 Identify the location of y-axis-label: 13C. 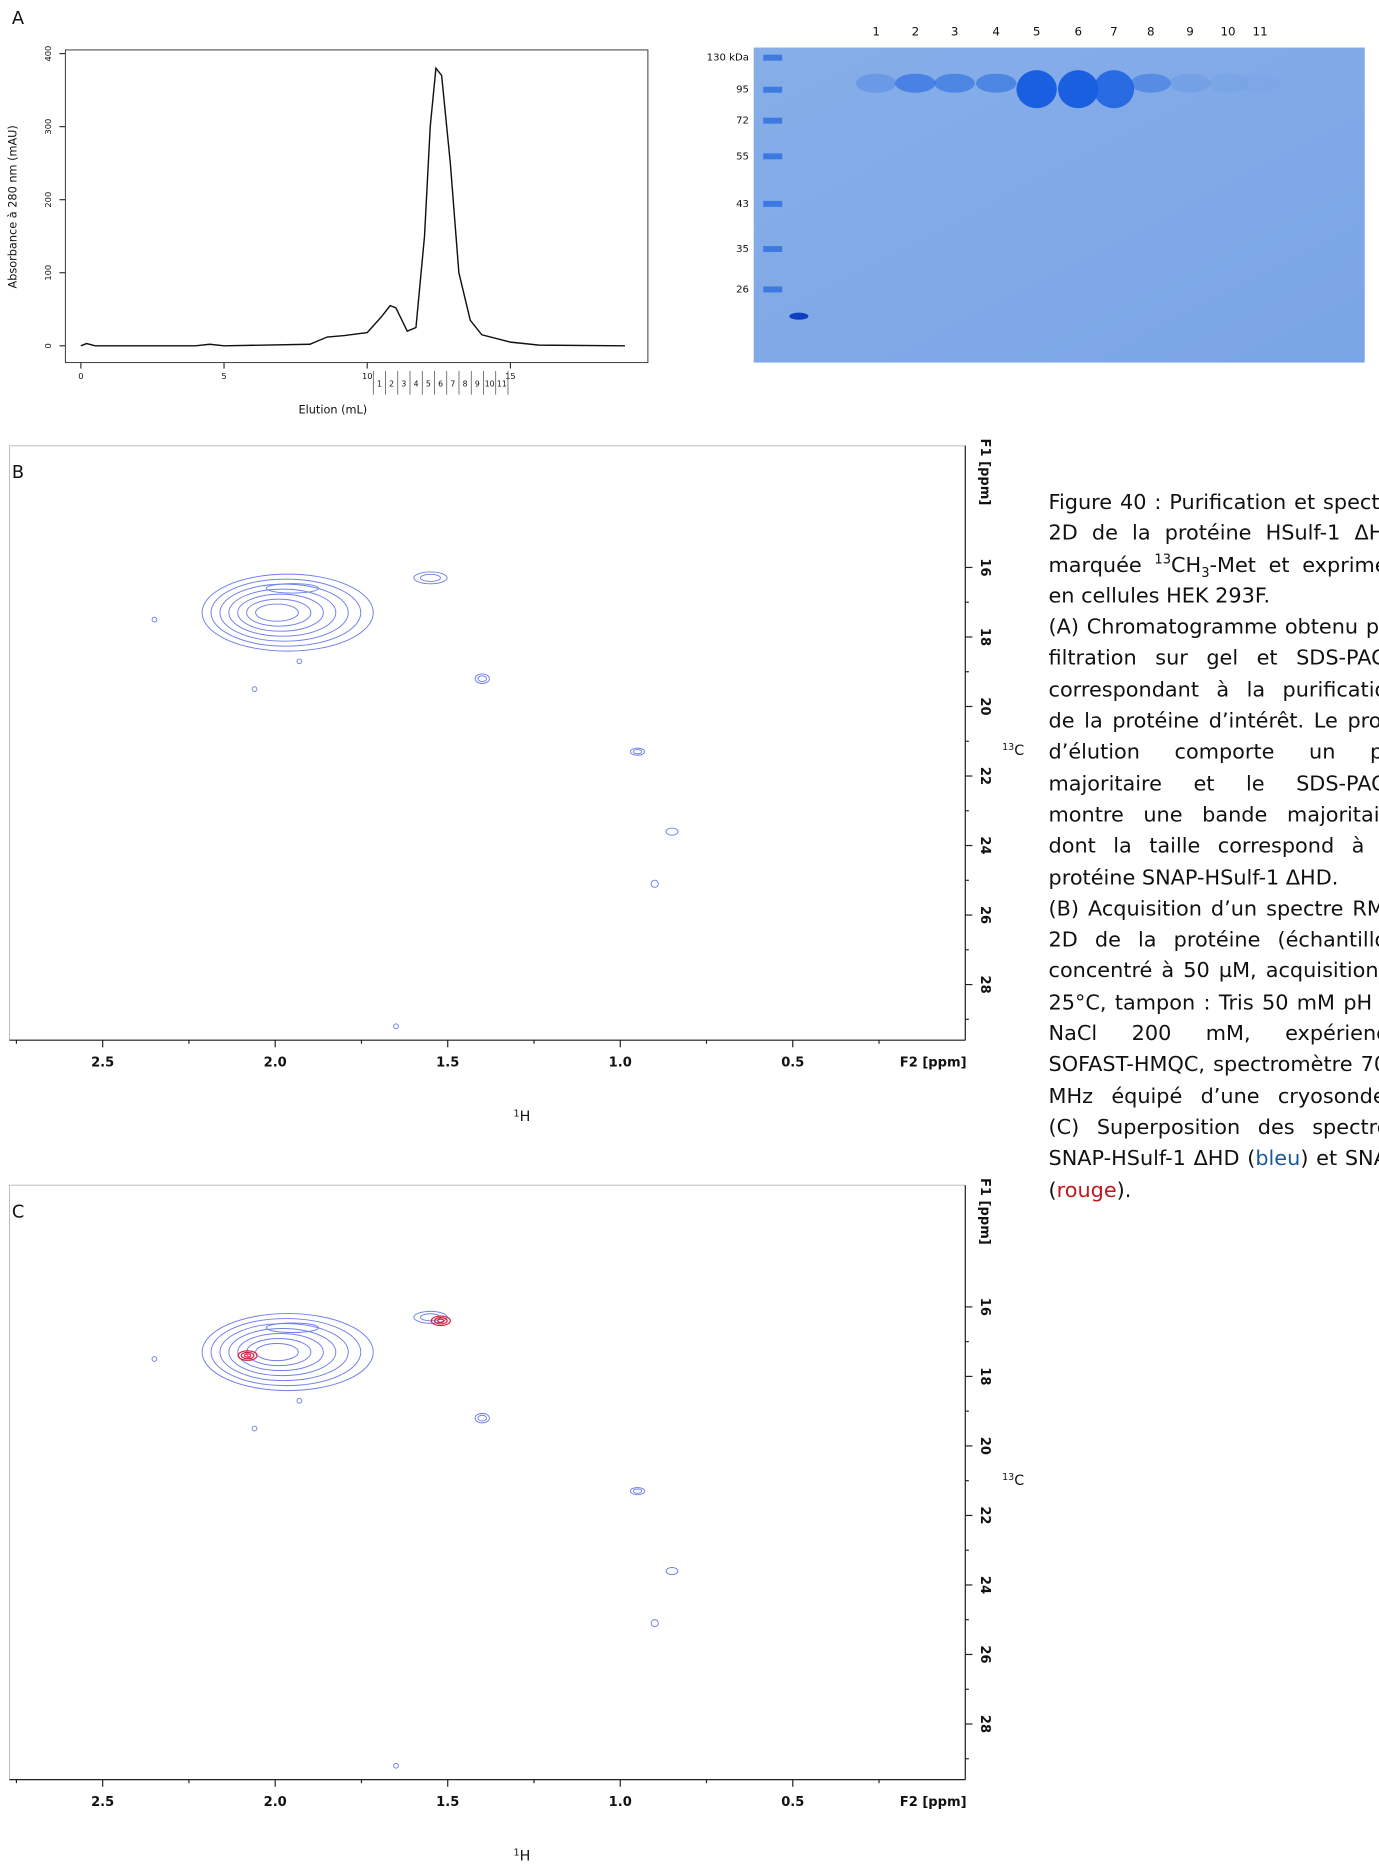
(1013, 750).